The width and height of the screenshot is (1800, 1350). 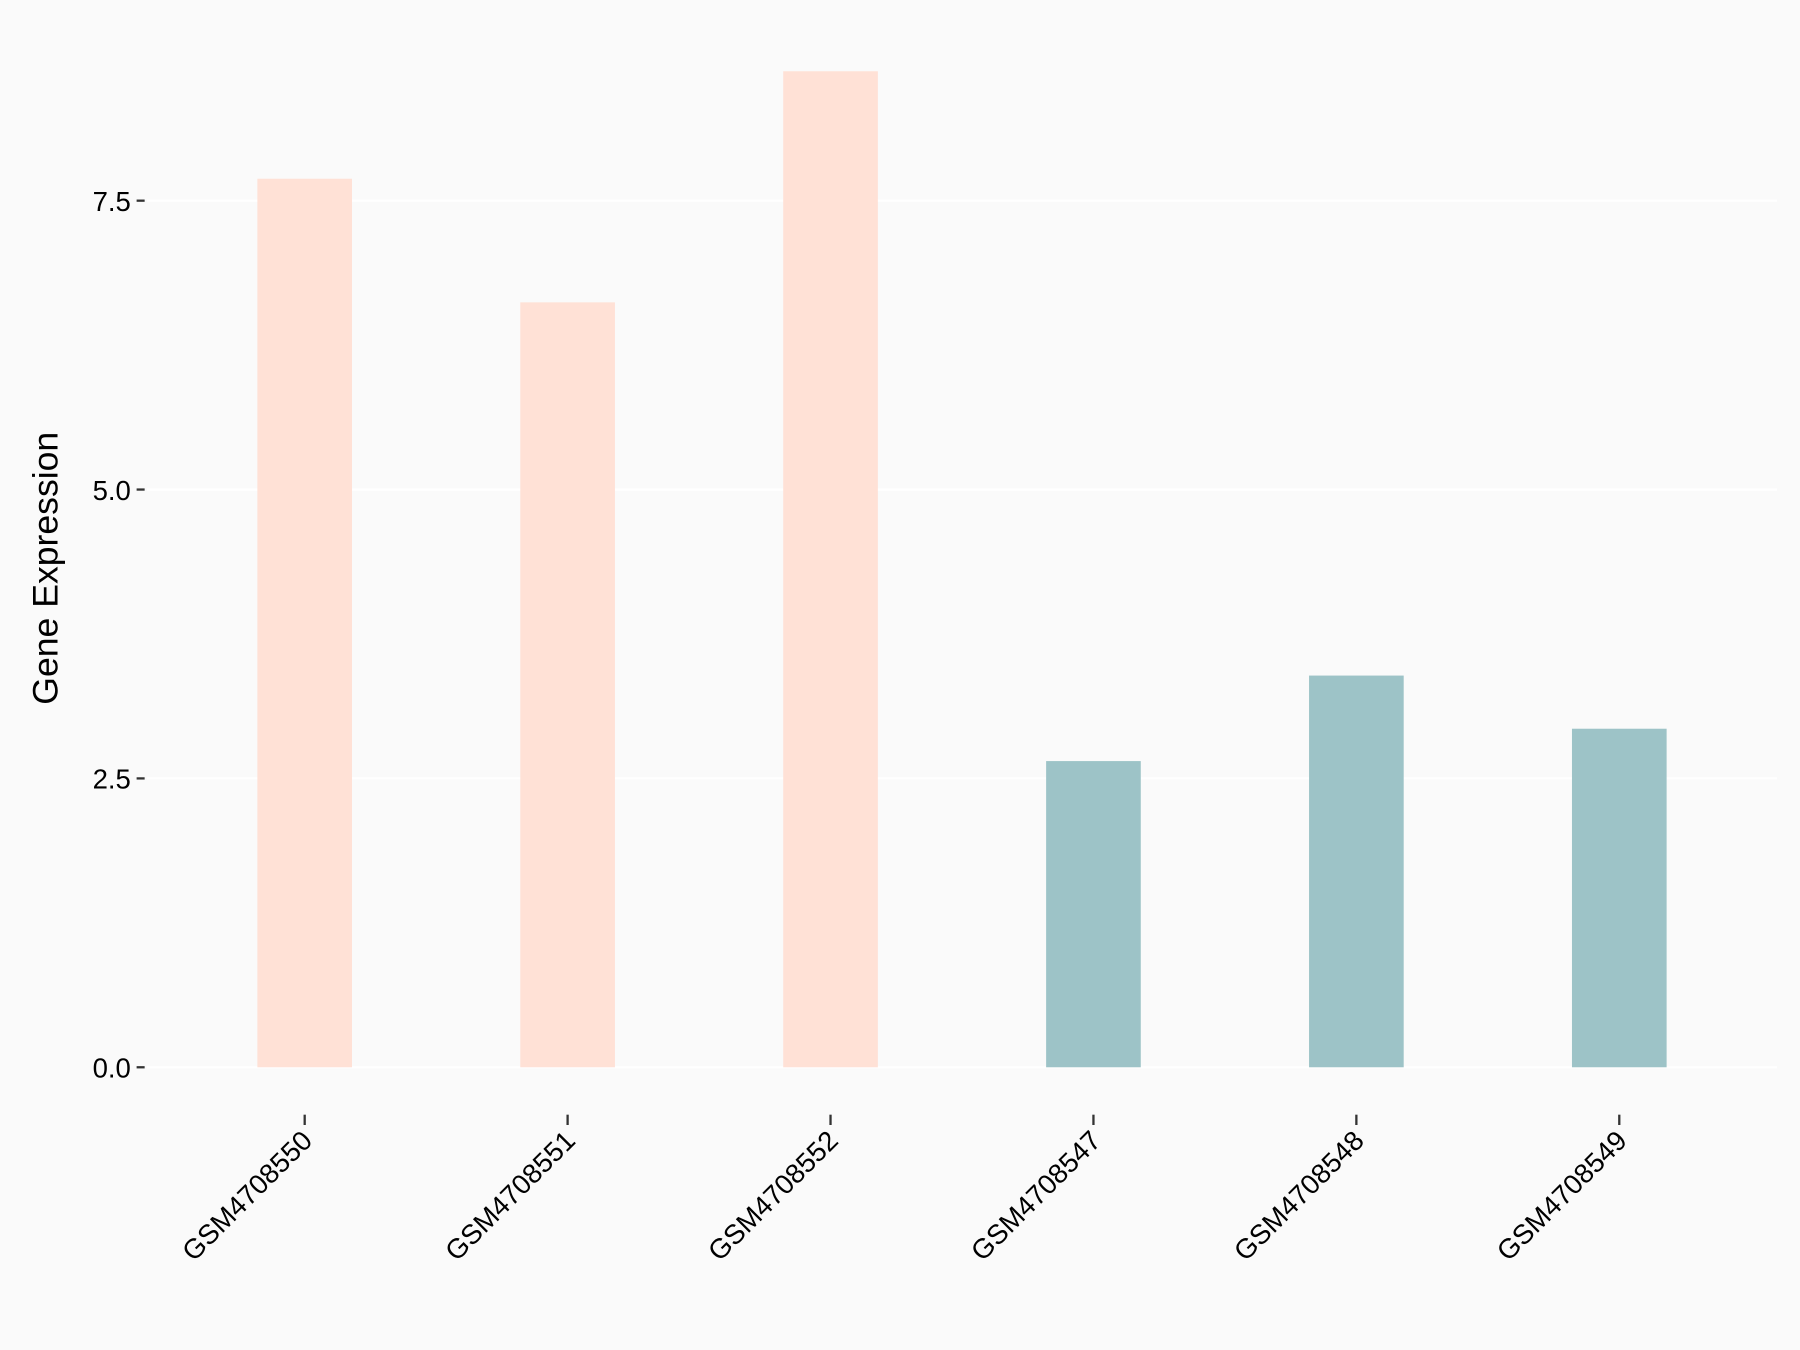 What do you see at coordinates (45, 568) in the screenshot?
I see `y-axis-title: Gene Expression` at bounding box center [45, 568].